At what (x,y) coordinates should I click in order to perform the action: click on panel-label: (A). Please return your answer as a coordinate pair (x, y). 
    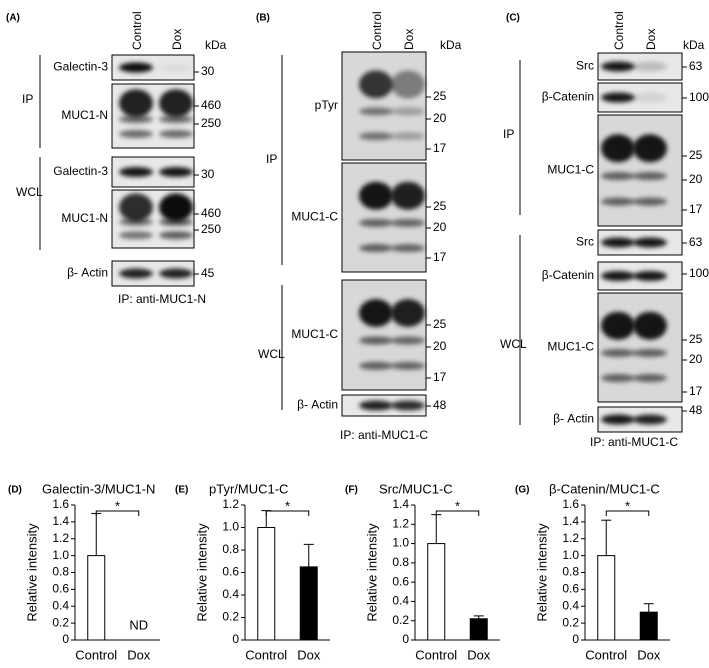
    Looking at the image, I should click on (13, 18).